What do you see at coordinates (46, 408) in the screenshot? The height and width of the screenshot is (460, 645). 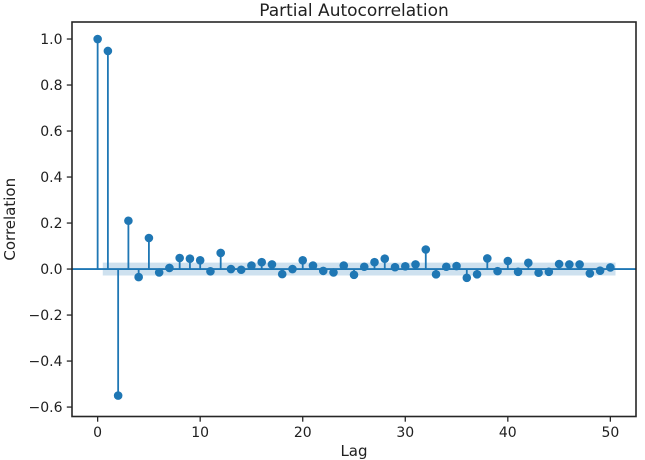 I see `y-tick-label: −0.6` at bounding box center [46, 408].